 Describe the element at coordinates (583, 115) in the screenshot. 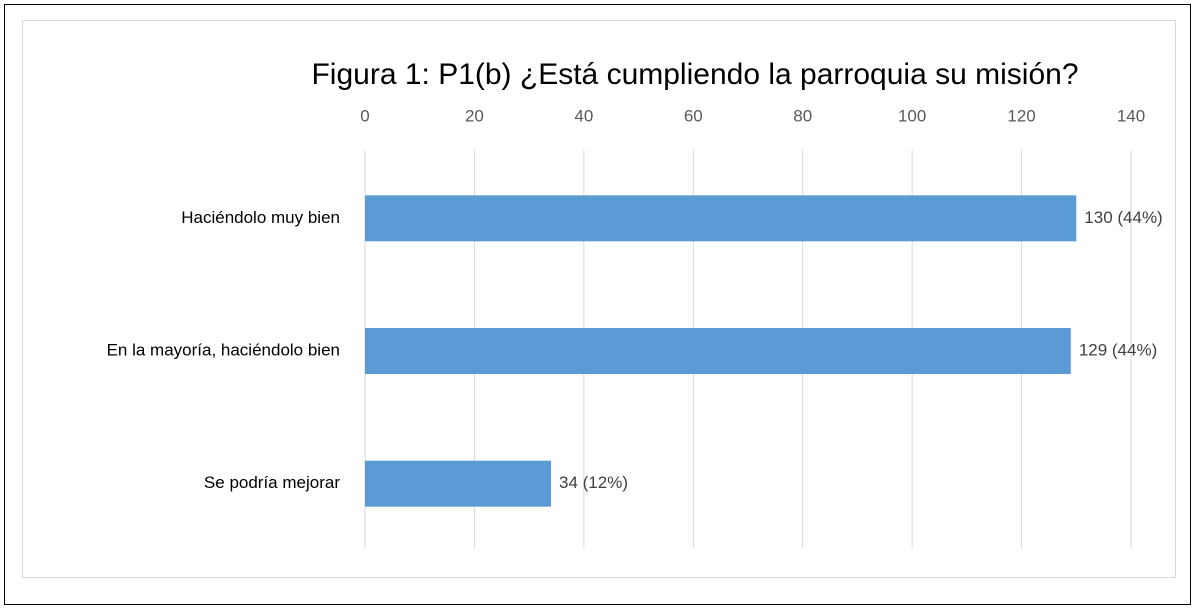

I see `x-tick-label: 40` at that location.